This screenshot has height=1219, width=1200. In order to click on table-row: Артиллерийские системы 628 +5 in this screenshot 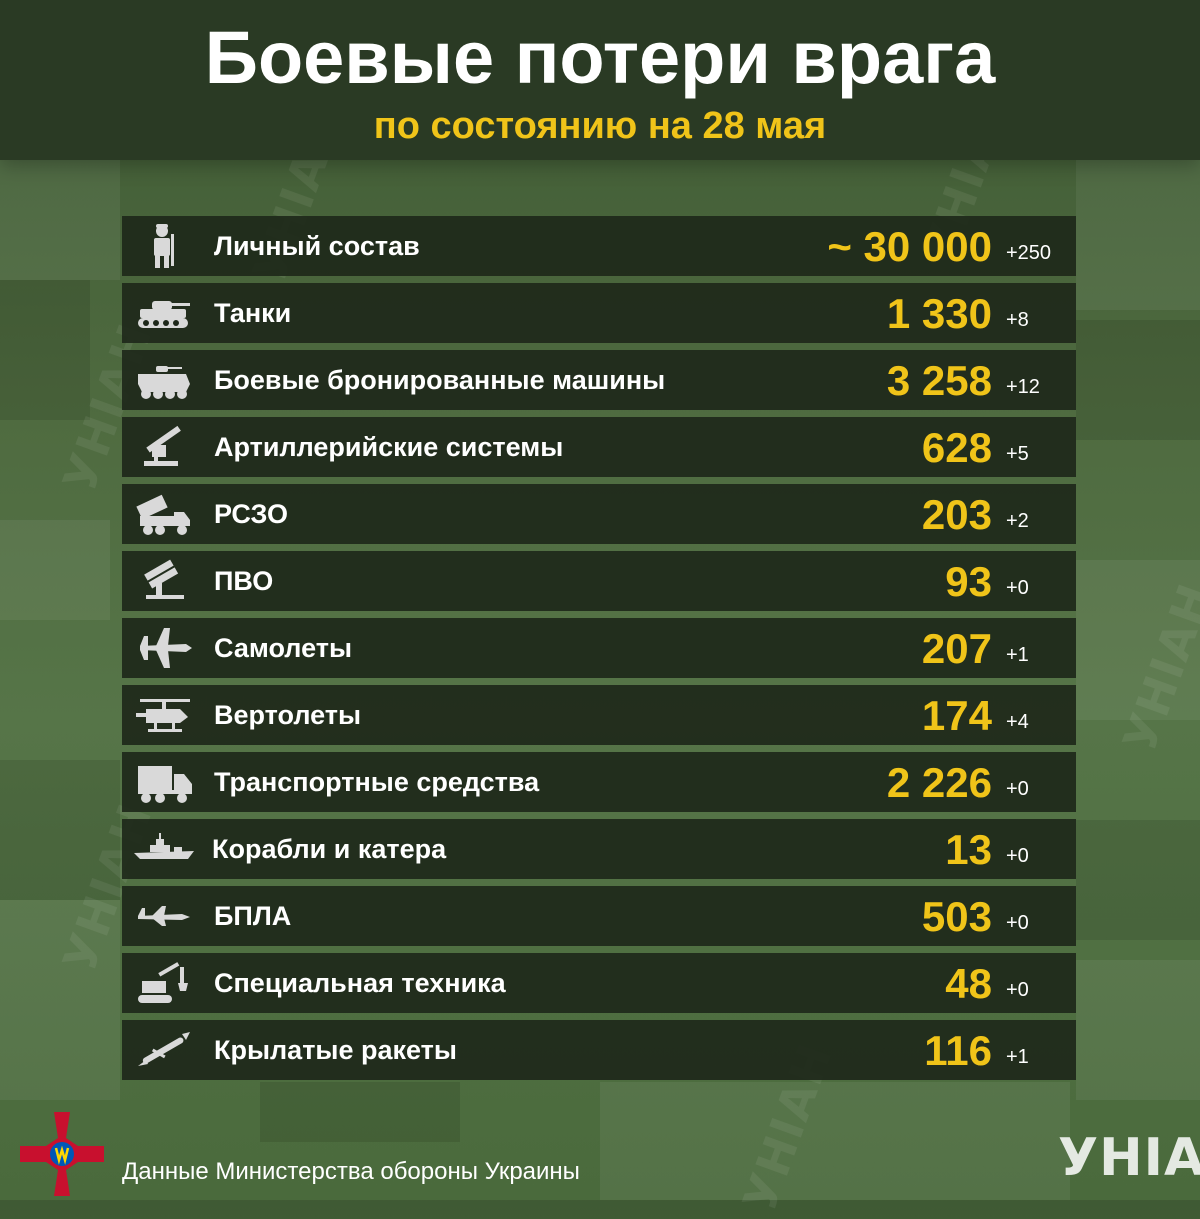, I will do `click(599, 447)`.